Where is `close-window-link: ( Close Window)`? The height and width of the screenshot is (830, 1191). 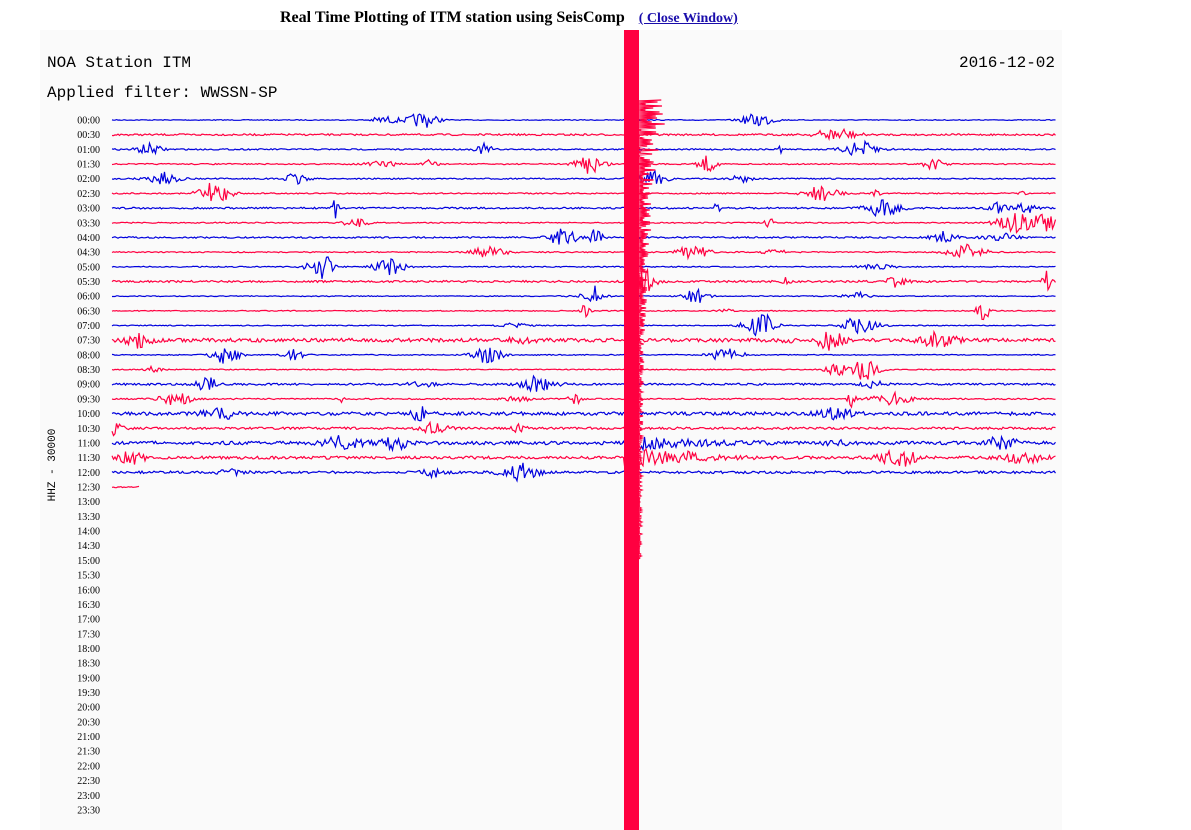 close-window-link: ( Close Window) is located at coordinates (688, 18).